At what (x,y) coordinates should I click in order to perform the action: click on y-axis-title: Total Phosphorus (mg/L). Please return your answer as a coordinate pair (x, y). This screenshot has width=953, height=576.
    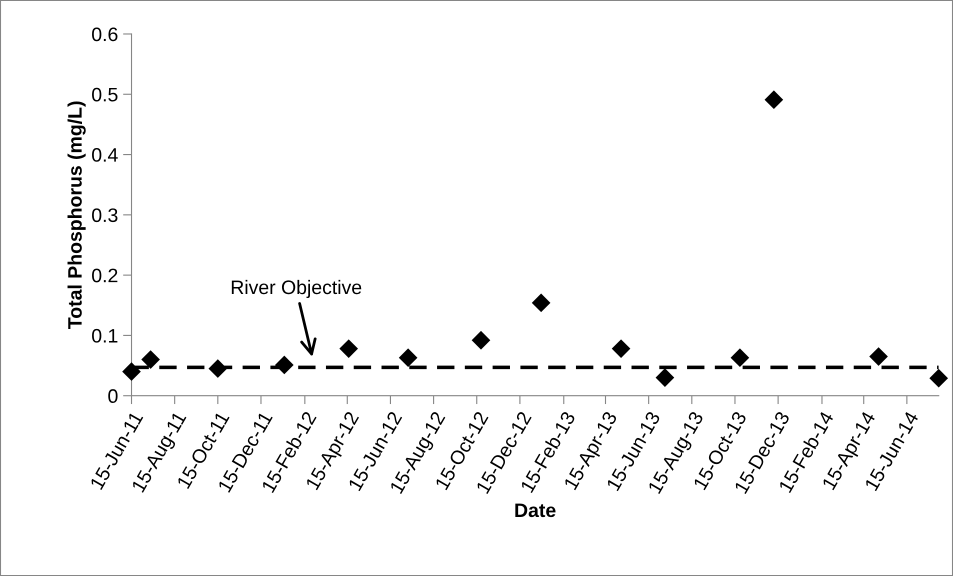
    Looking at the image, I should click on (77, 215).